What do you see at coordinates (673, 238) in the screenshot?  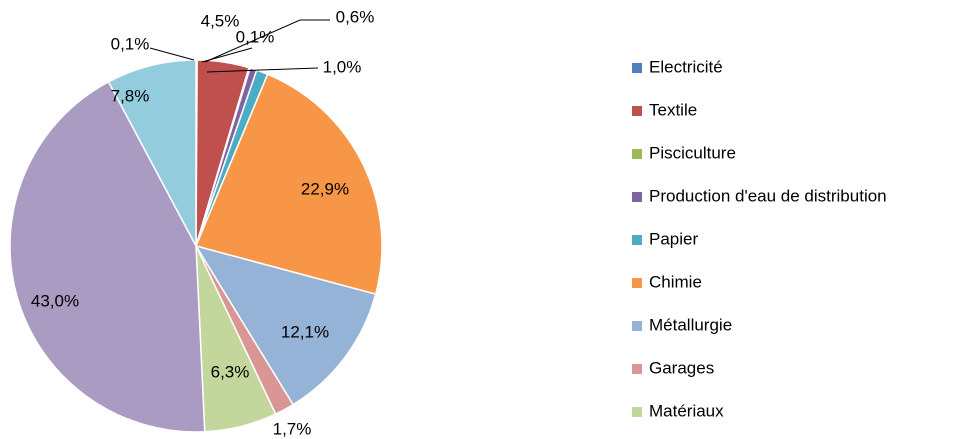 I see `legend-label: Papier` at bounding box center [673, 238].